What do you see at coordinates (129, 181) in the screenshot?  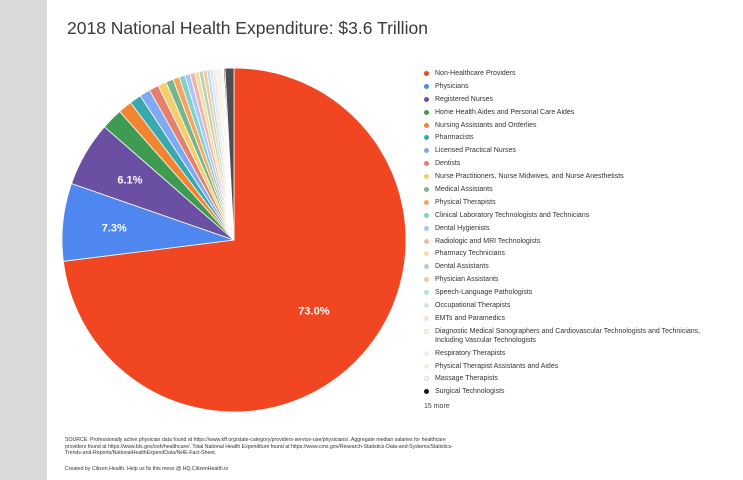 I see `pie-data-label-2: 6.1%` at bounding box center [129, 181].